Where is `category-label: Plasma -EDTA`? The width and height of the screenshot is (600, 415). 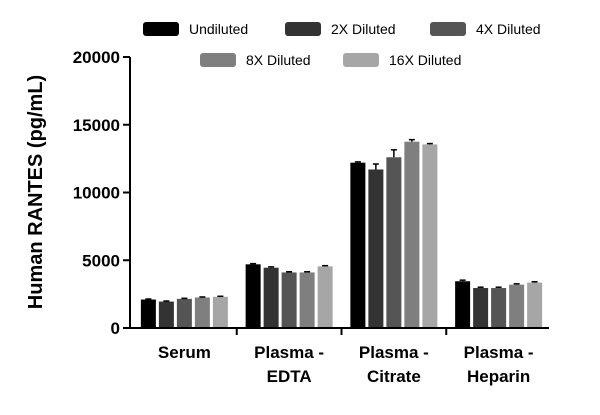 category-label: Plasma -EDTA is located at coordinates (289, 364).